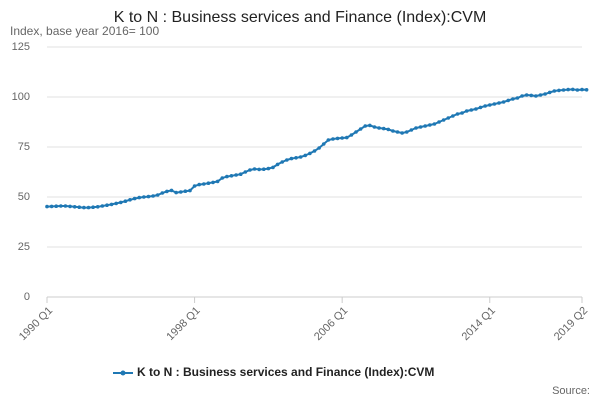  Describe the element at coordinates (183, 324) in the screenshot. I see `x-tick-label: 1998 Q1` at that location.